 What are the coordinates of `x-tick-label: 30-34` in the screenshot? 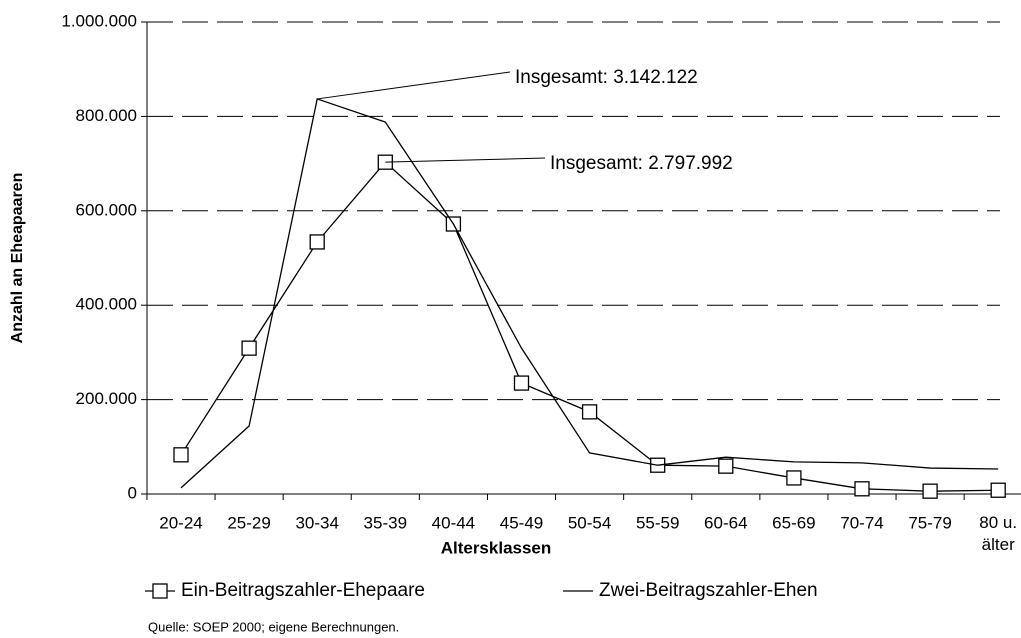 It's located at (316, 522).